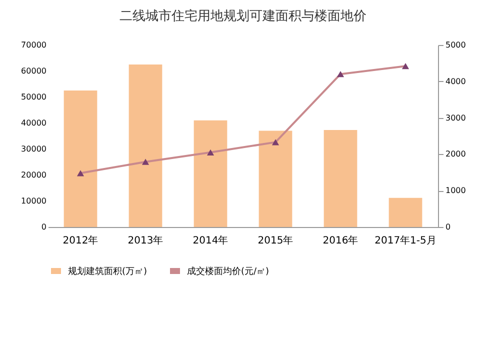 This screenshot has width=500, height=362. Describe the element at coordinates (80, 240) in the screenshot. I see `x-tick-label: 2012年` at that location.